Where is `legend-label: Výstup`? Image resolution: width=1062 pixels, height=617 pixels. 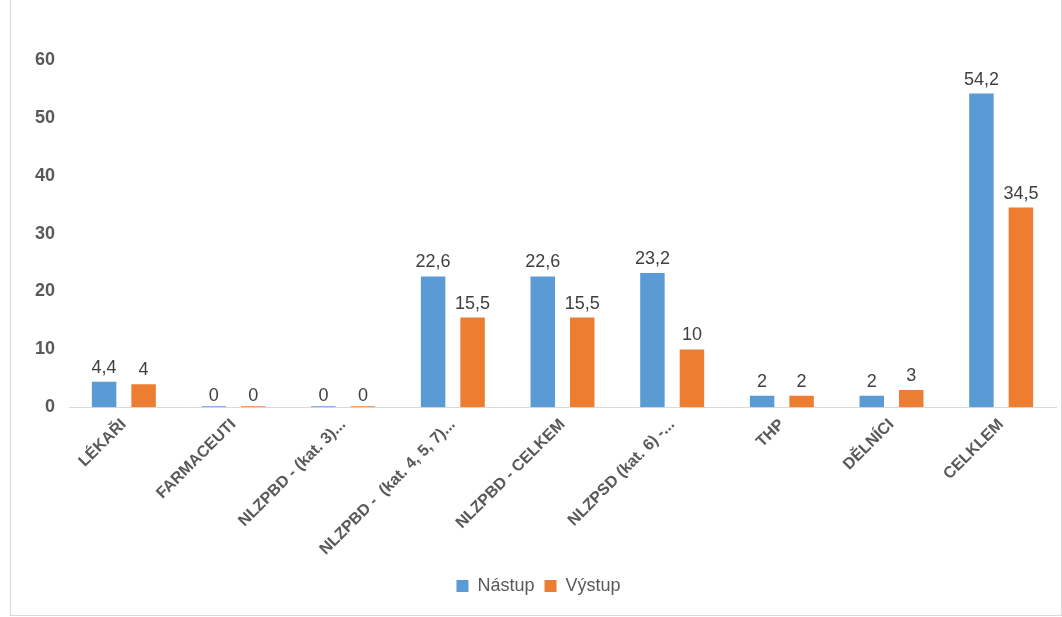
legend-label: Výstup is located at coordinates (593, 584).